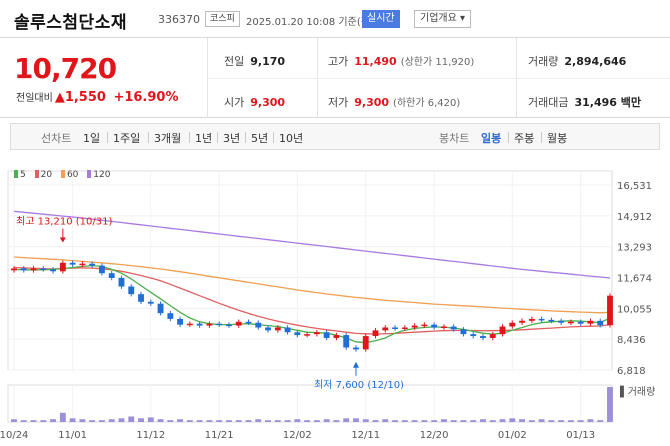 This screenshot has height=446, width=670. I want to click on company-info-dropdown: 기업개요 ▾, so click(442, 19).